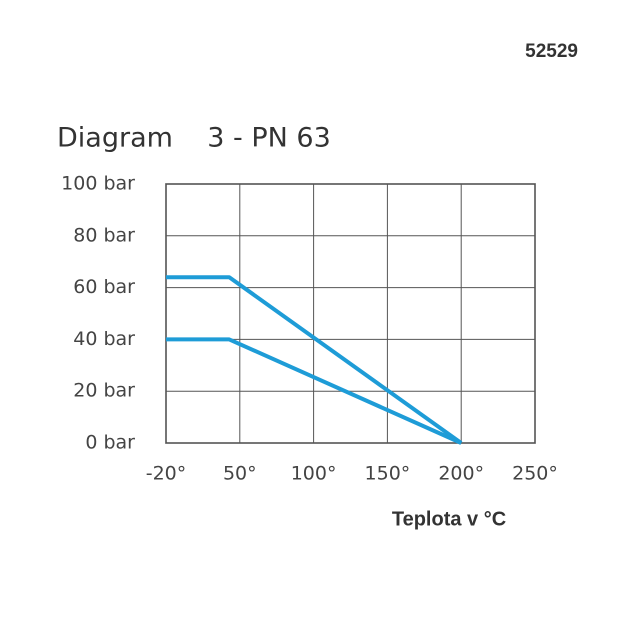  I want to click on y-tick-label: 40 bar, so click(104, 339).